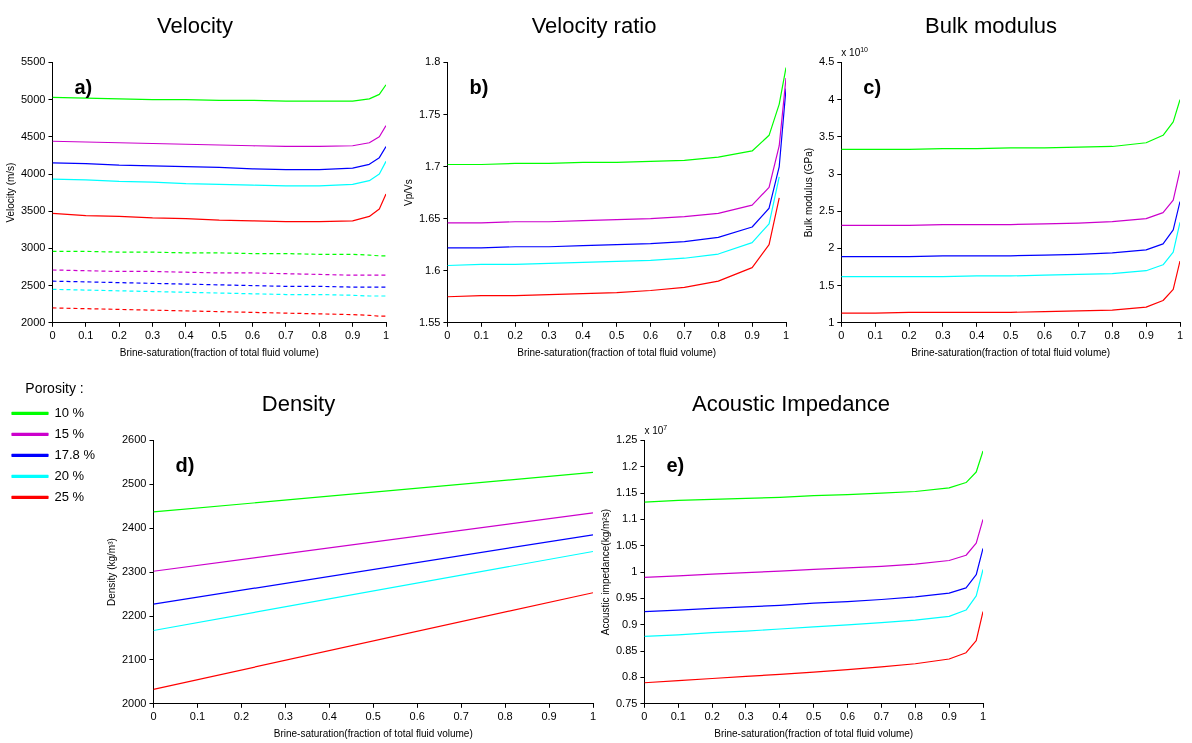  I want to click on y-tick-label: 2.5, so click(826, 210).